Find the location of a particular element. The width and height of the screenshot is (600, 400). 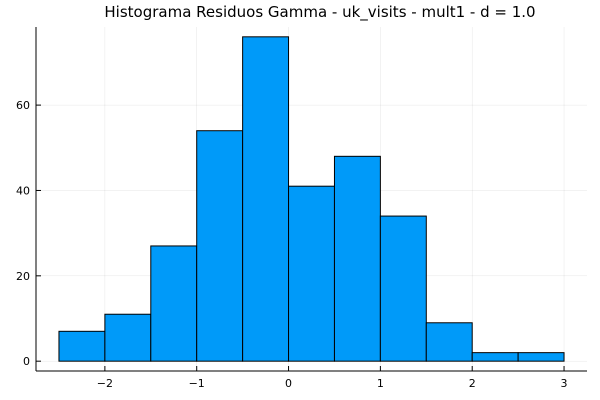

x-tick-label: 1 is located at coordinates (380, 383).